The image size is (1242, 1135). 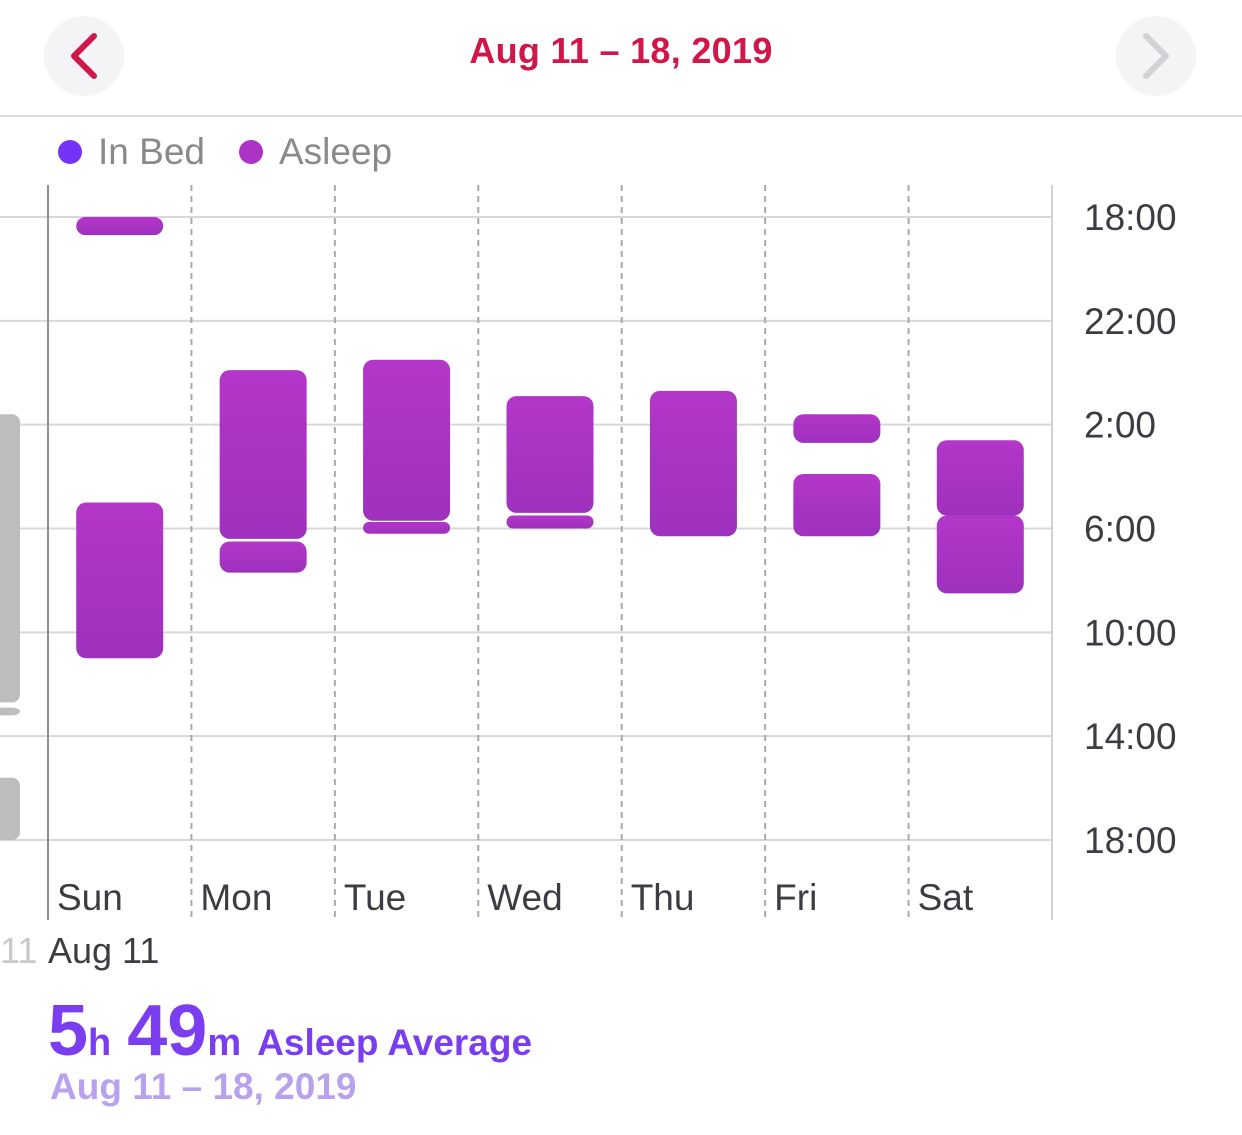 I want to click on chevron-right-icon, so click(x=1156, y=56).